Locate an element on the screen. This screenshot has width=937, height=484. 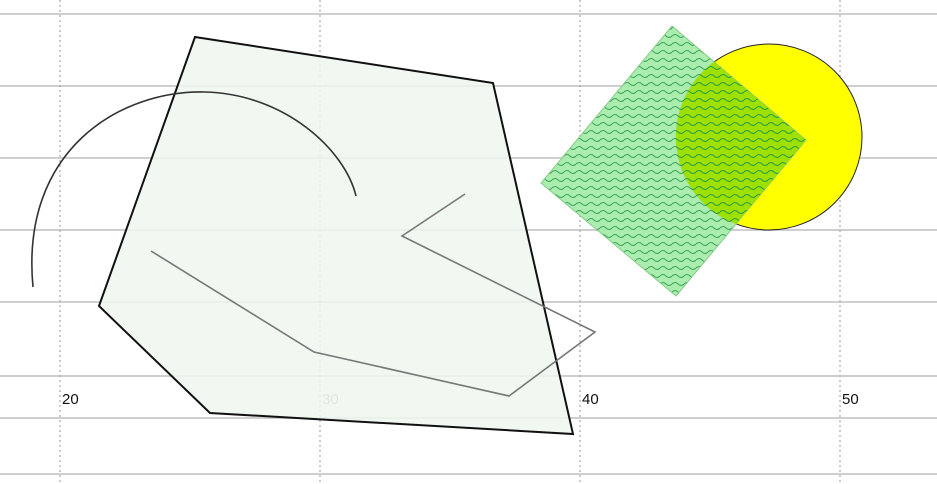
overlap-region is located at coordinates (741, 137).